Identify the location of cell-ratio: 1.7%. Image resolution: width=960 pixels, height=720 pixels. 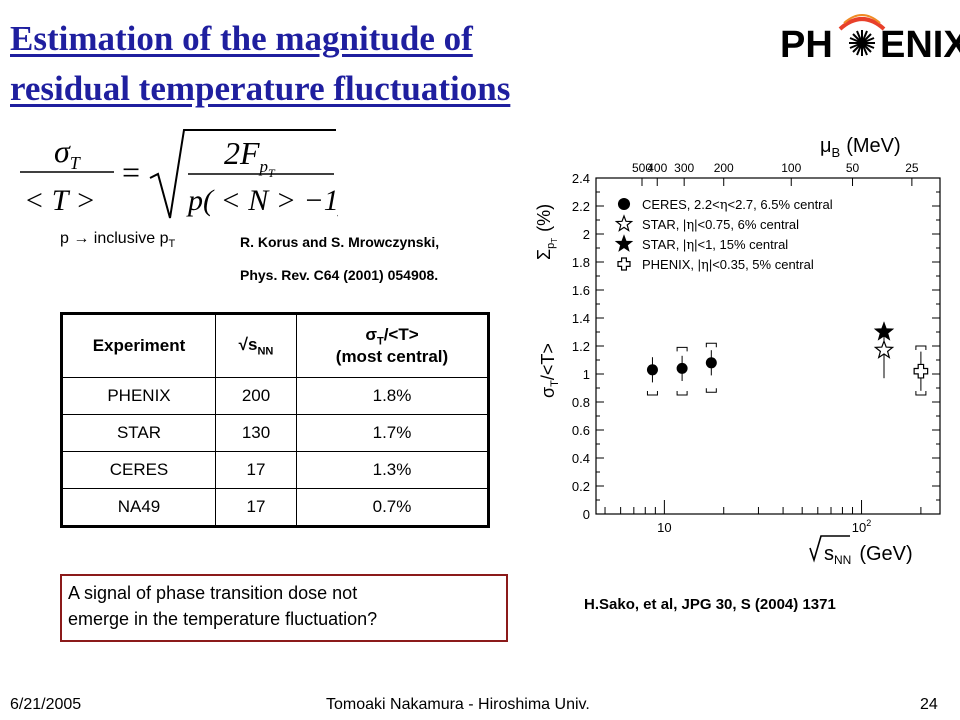
(392, 433).